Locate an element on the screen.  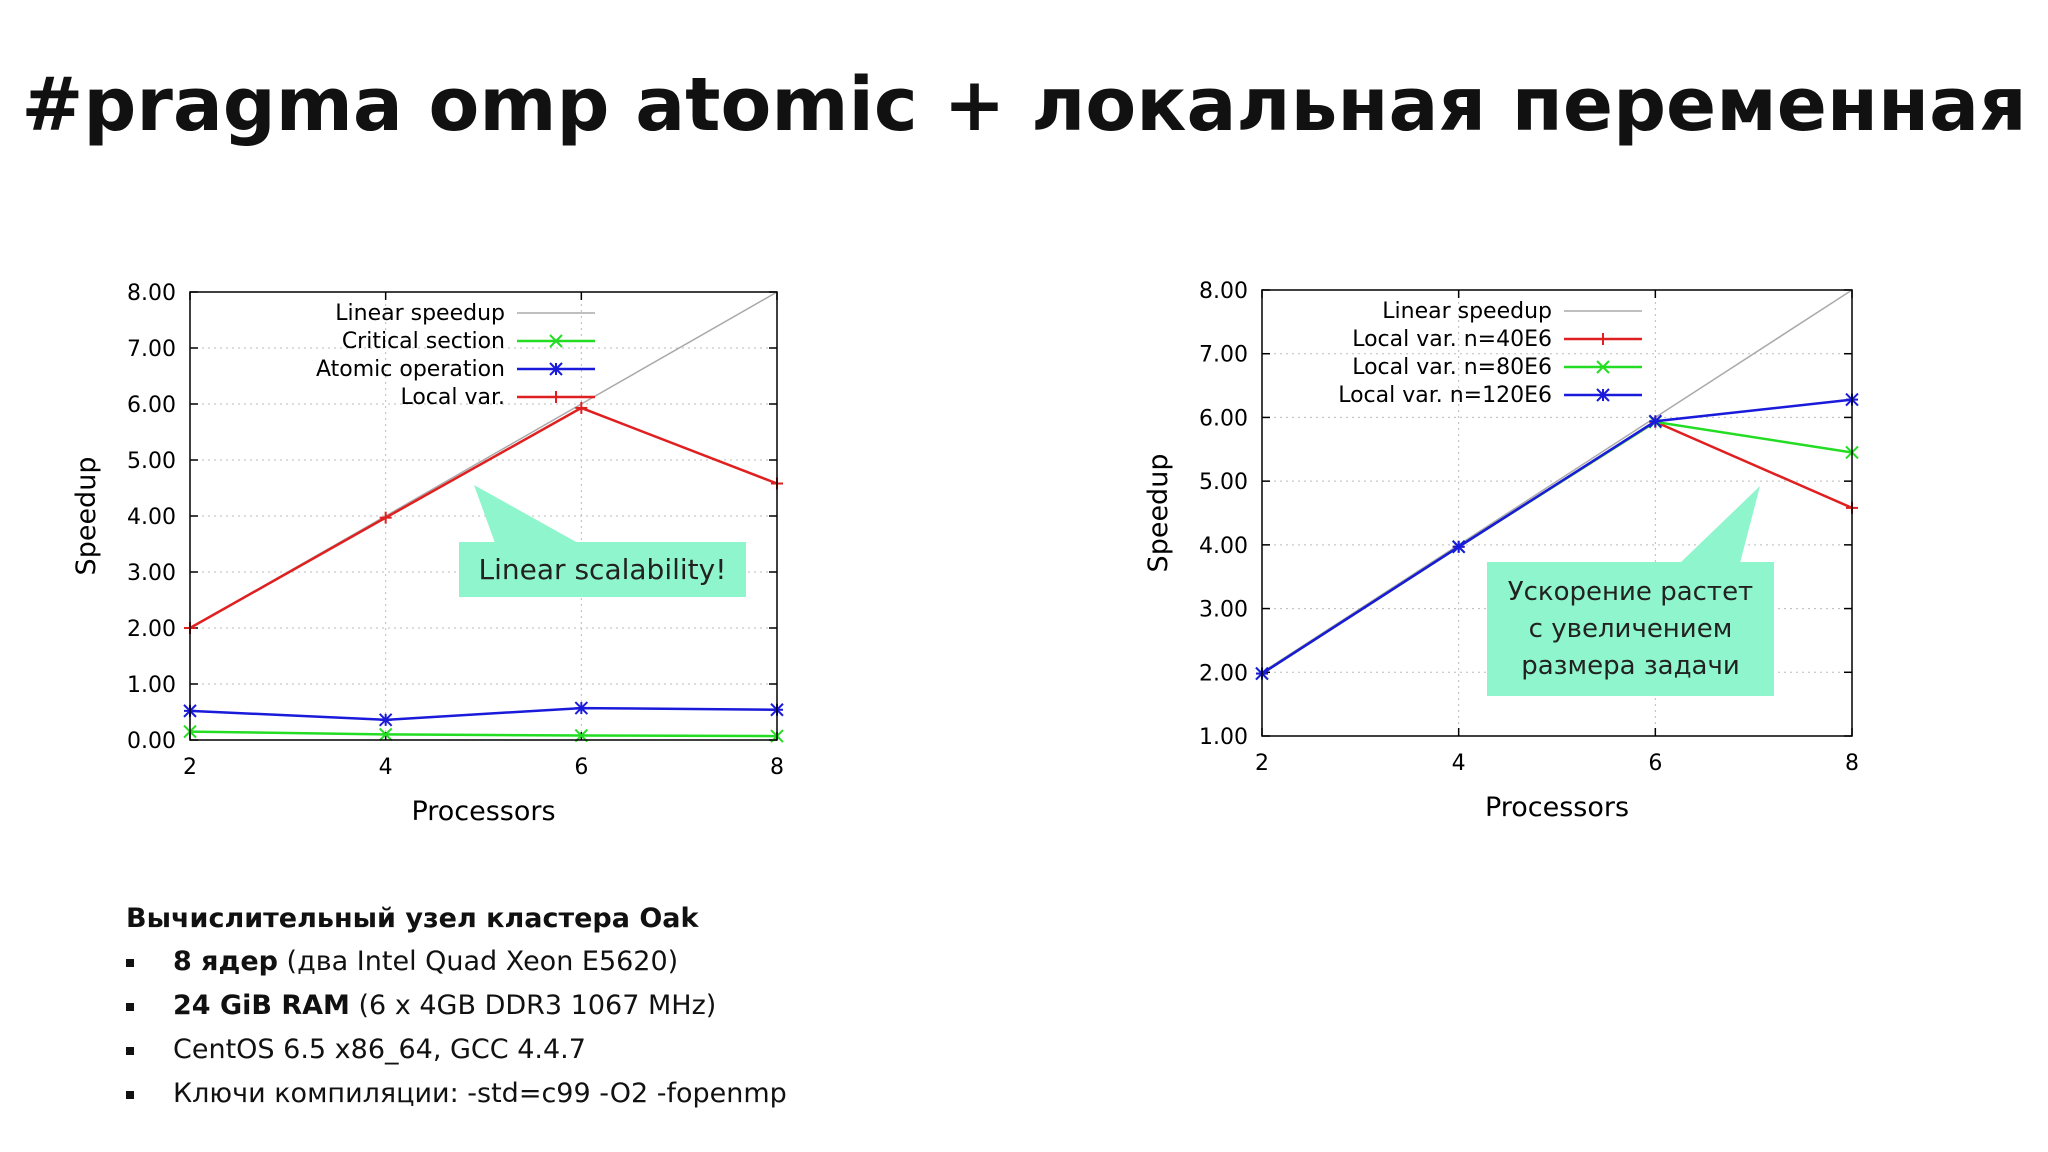
specs-item: 8 ядер (два Intel Quad Xeon E5620) is located at coordinates (456, 962).